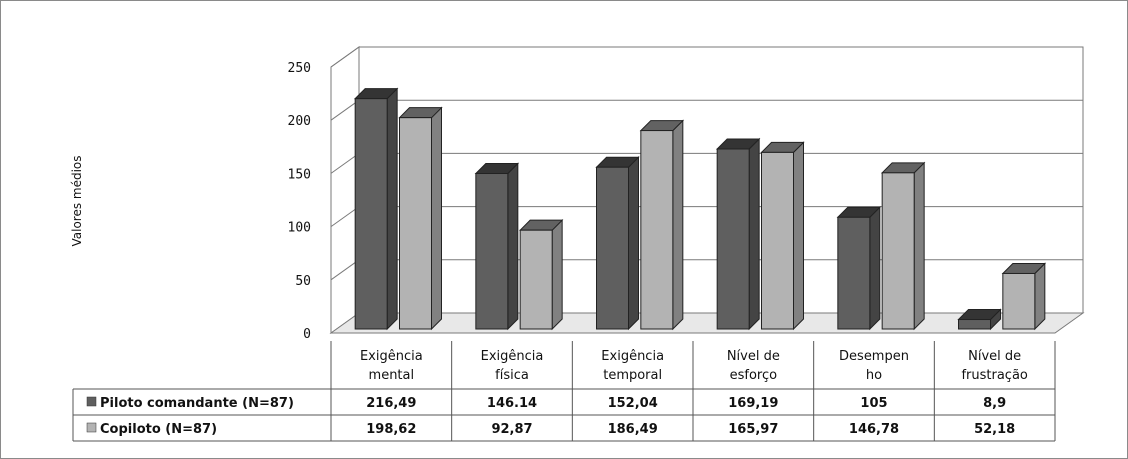 This screenshot has width=1128, height=459. I want to click on data-label: 146.14, so click(512, 403).